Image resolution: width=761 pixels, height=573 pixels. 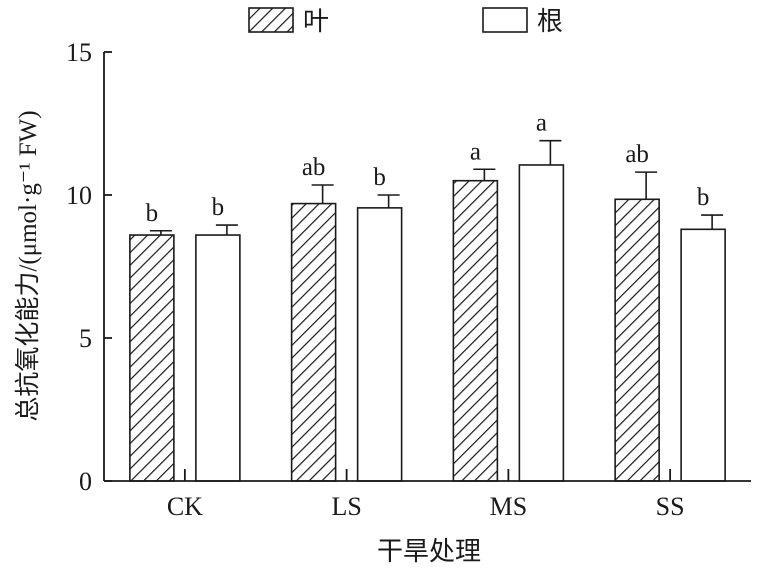 I want to click on x-tick-label: MS, so click(x=509, y=506).